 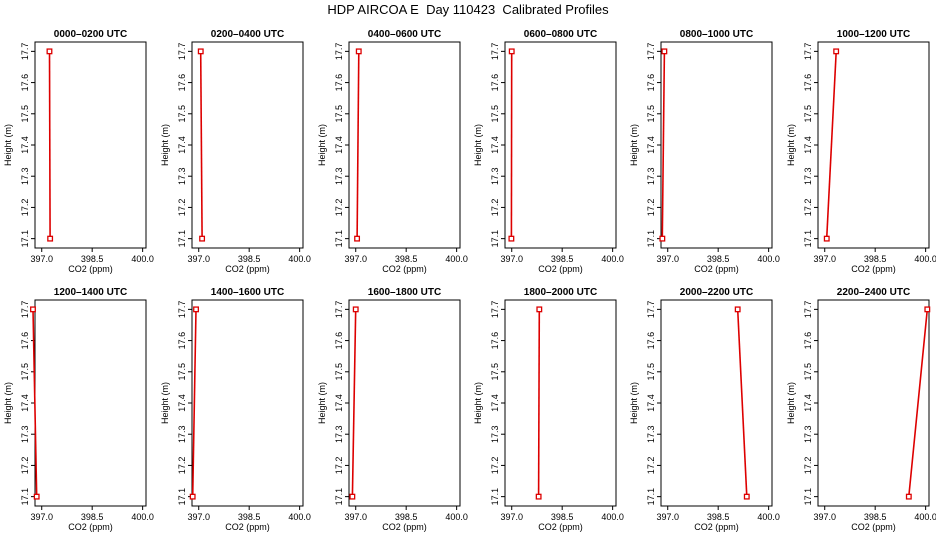 What do you see at coordinates (873, 292) in the screenshot?
I see `panel-title: 2200–2400 UTC` at bounding box center [873, 292].